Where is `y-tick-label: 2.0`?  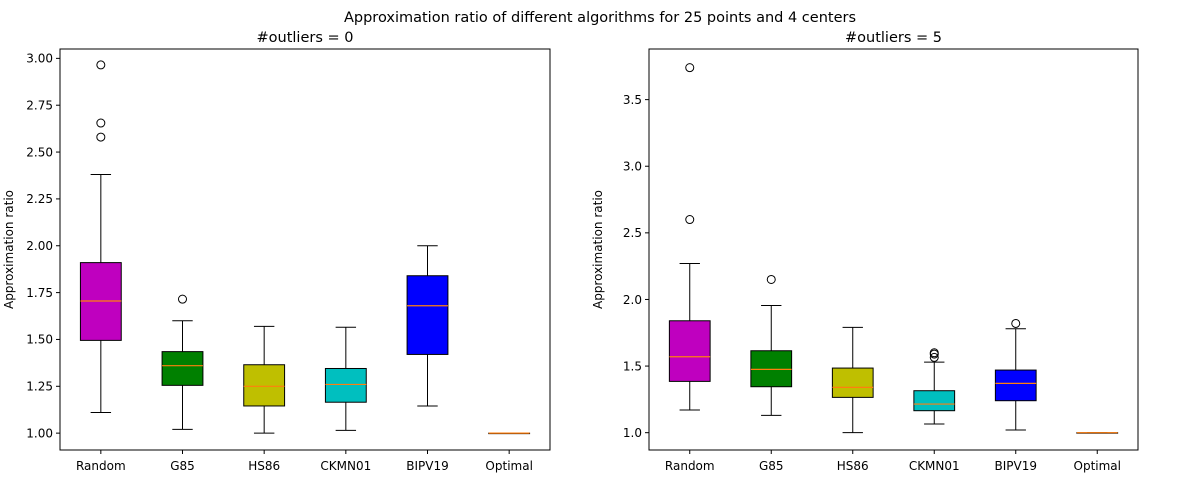
y-tick-label: 2.0 is located at coordinates (632, 300).